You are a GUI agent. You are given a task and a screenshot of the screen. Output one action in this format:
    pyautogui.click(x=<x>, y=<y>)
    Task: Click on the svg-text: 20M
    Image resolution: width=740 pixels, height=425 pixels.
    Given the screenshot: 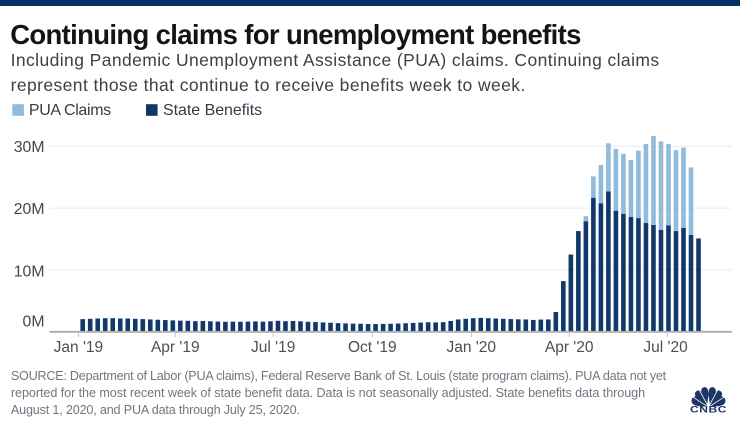 What is the action you would take?
    pyautogui.click(x=29, y=209)
    